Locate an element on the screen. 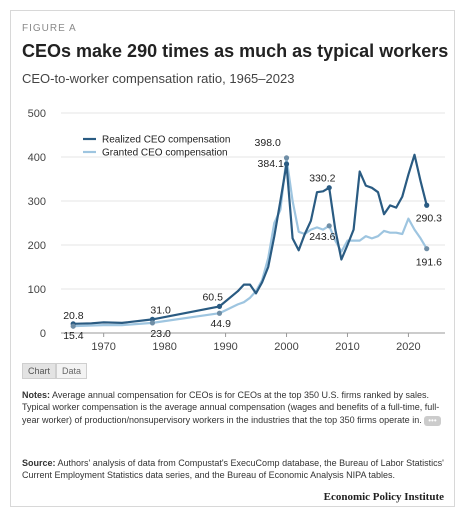 The image size is (466, 517). x-tick-label: 1970 is located at coordinates (103, 347).